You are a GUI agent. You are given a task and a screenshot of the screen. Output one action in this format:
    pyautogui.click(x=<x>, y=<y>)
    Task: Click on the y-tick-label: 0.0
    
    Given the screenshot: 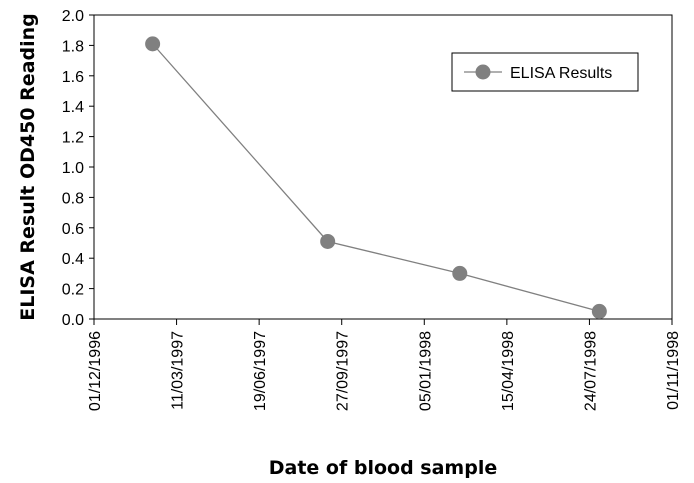 What is the action you would take?
    pyautogui.click(x=73, y=320)
    